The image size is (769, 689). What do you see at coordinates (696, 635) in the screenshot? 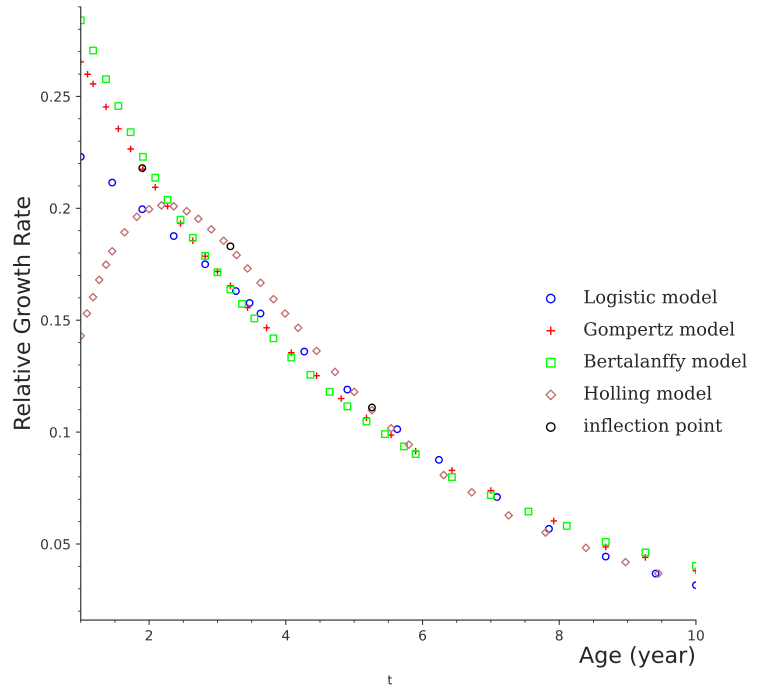
I see `x-tick-label: 10` at bounding box center [696, 635].